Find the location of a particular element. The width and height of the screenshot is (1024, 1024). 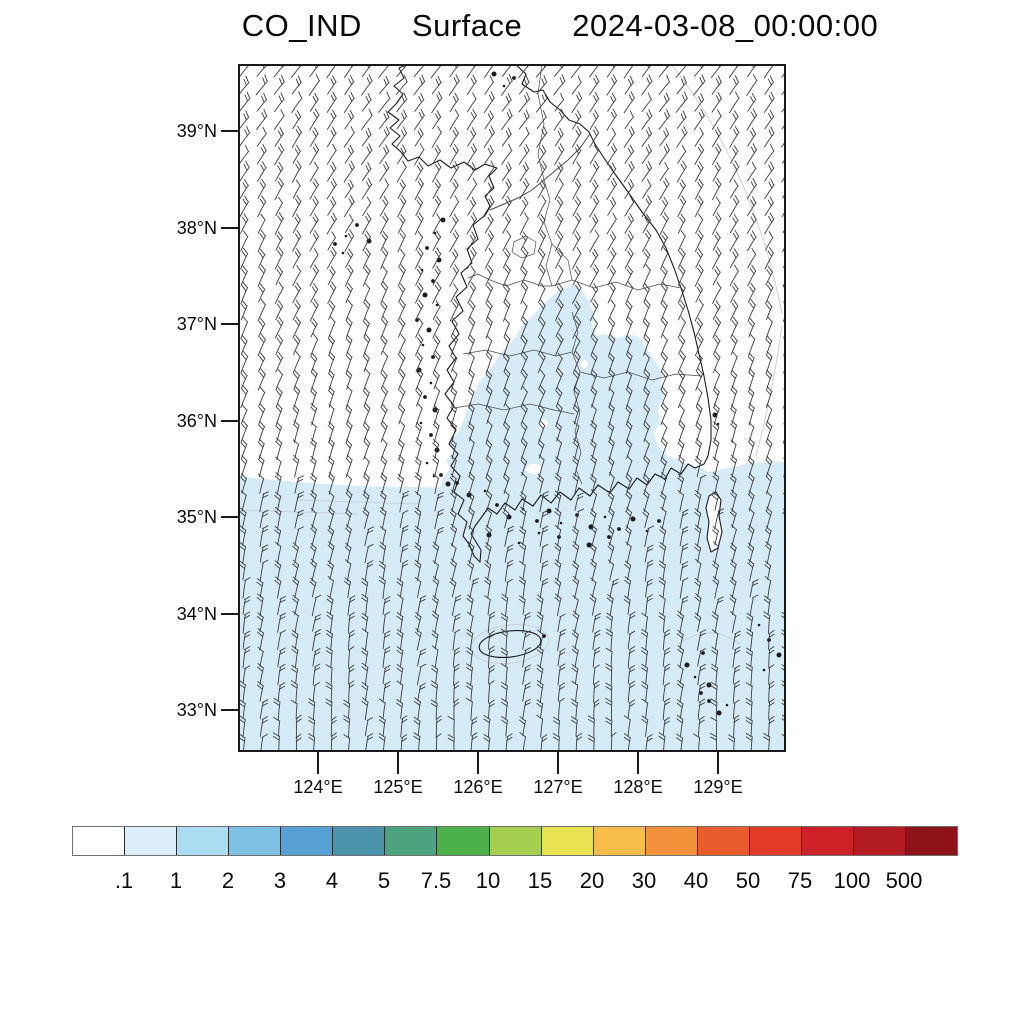

y-axis-label: 39°N is located at coordinates (196, 131).